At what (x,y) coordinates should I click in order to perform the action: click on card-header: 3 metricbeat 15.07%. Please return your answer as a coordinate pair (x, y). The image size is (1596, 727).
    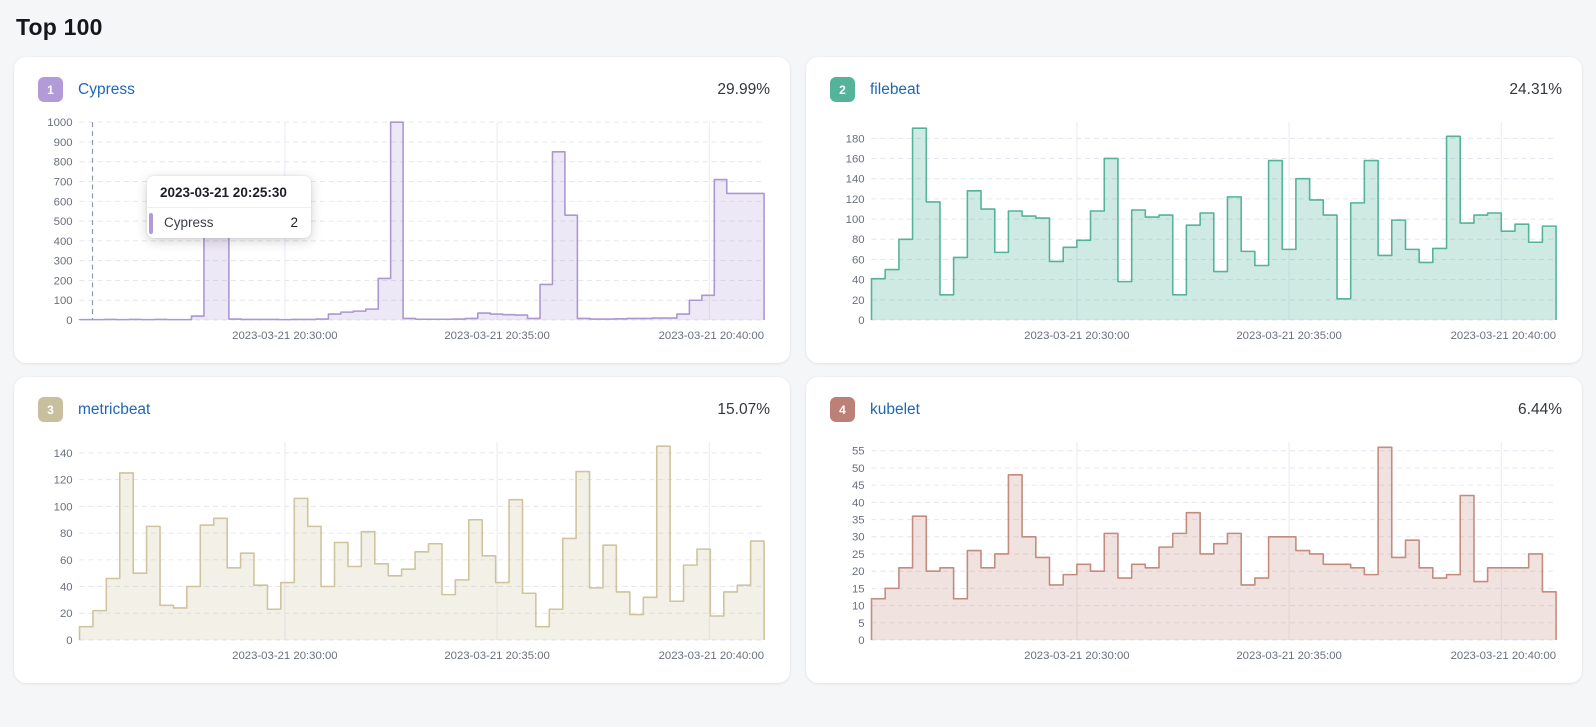
    Looking at the image, I should click on (404, 409).